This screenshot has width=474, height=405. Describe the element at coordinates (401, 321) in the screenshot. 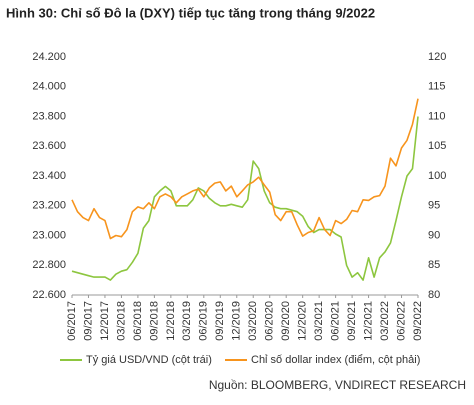

I see `x-tick-label: 06/2022` at that location.